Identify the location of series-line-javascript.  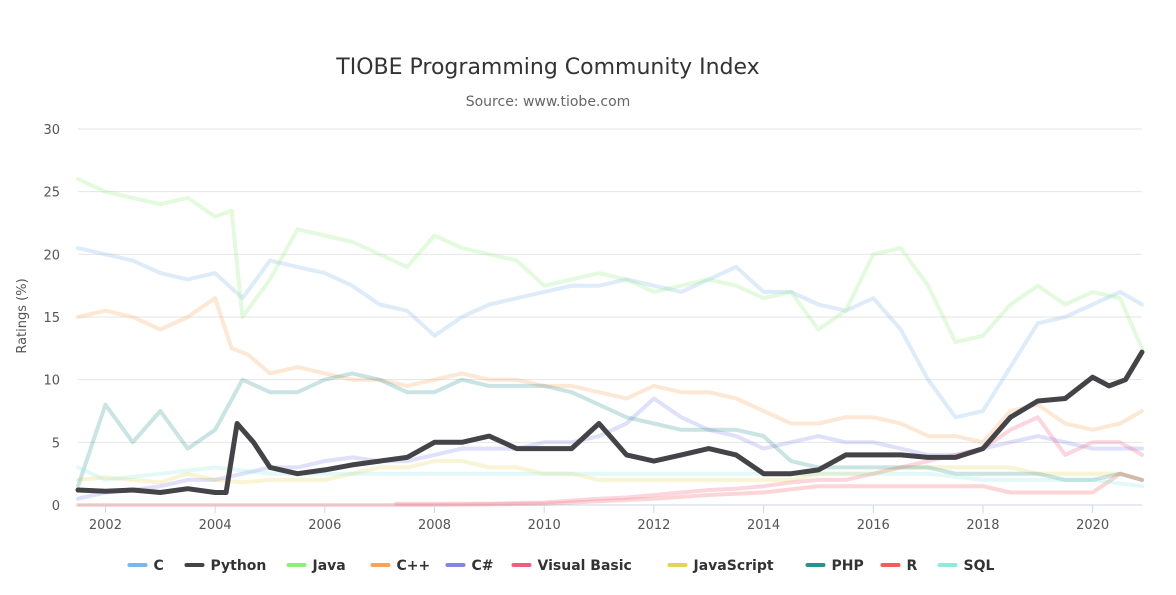
(610, 472).